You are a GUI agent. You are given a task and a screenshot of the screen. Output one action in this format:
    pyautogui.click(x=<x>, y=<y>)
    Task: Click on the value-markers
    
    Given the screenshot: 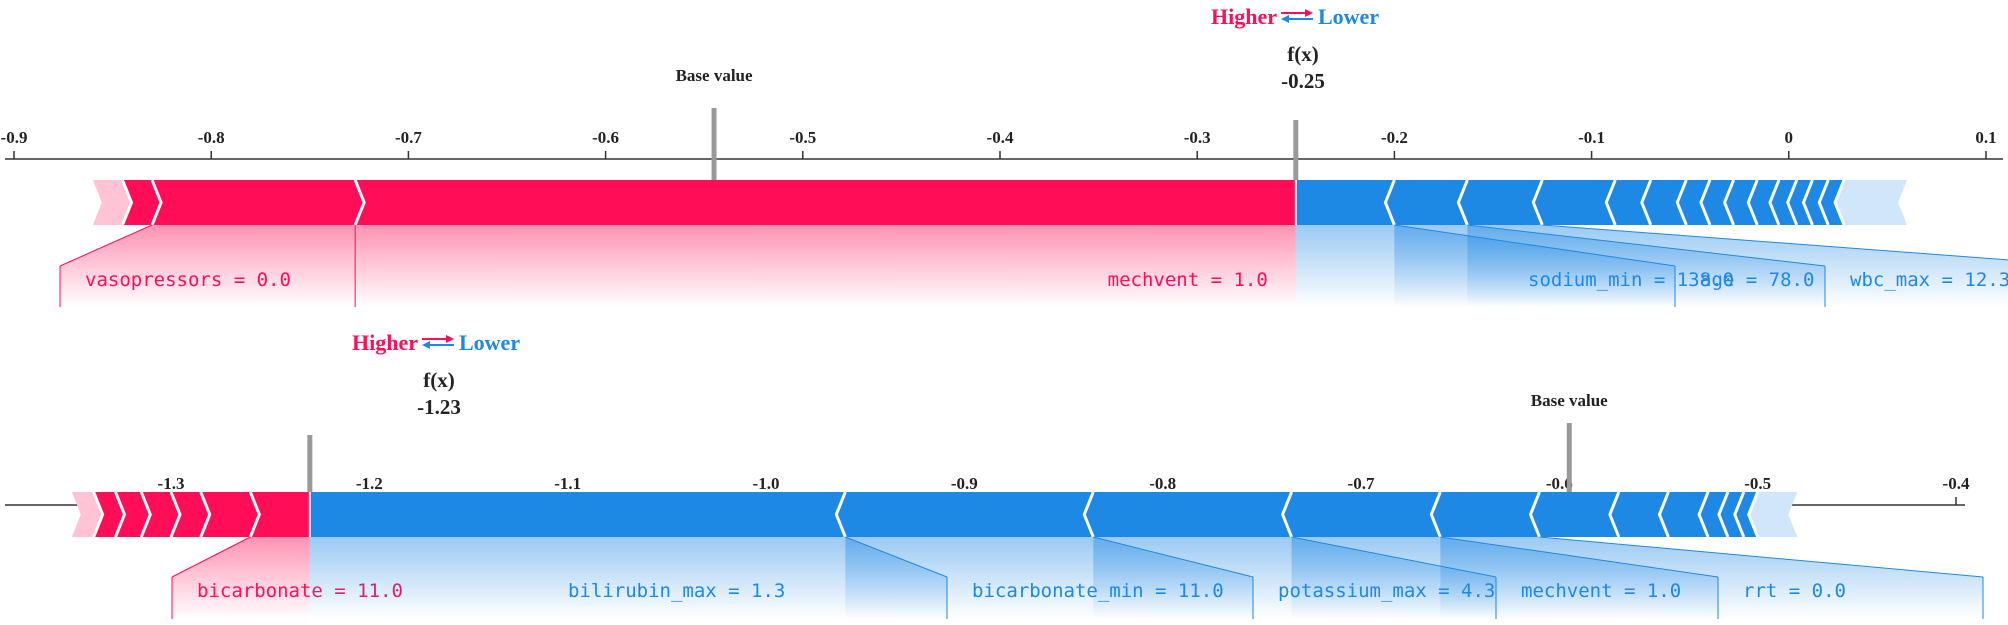 What is the action you would take?
    pyautogui.click(x=939, y=457)
    